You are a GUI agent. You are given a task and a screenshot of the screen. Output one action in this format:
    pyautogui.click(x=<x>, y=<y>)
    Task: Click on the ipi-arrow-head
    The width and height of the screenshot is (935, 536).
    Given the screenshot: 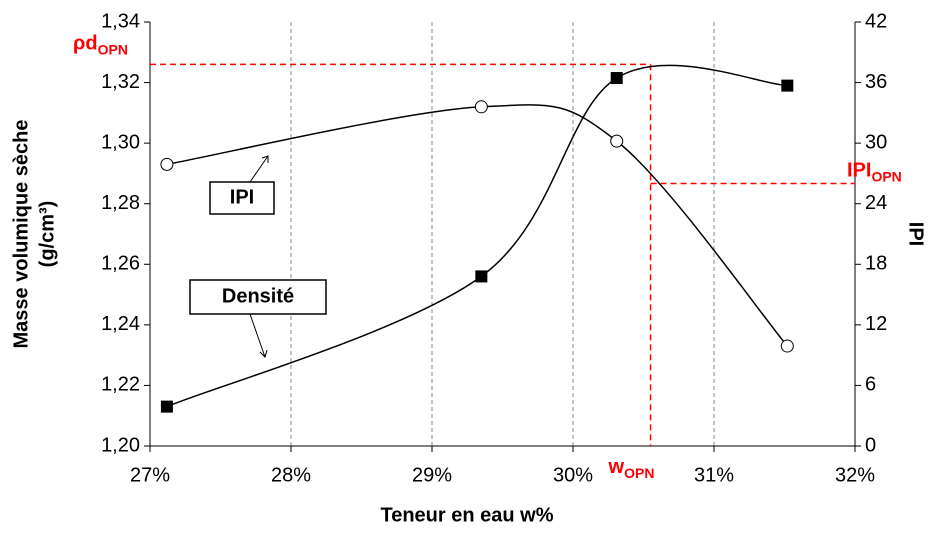 What is the action you would take?
    pyautogui.click(x=265, y=159)
    